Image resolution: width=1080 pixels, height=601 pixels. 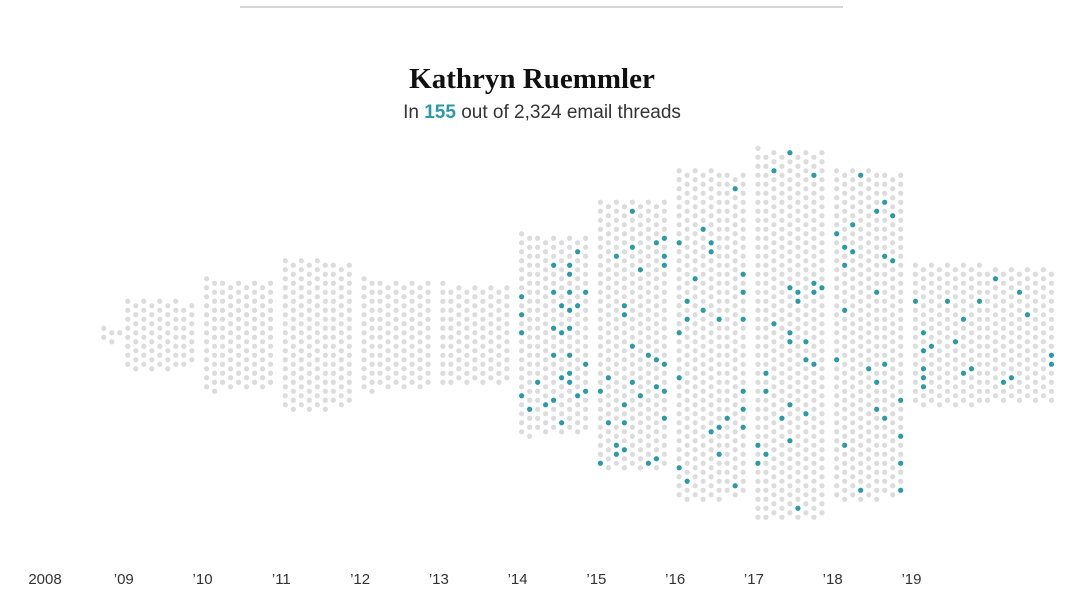 What do you see at coordinates (360, 579) in the screenshot?
I see `x-tick-label: ’12` at bounding box center [360, 579].